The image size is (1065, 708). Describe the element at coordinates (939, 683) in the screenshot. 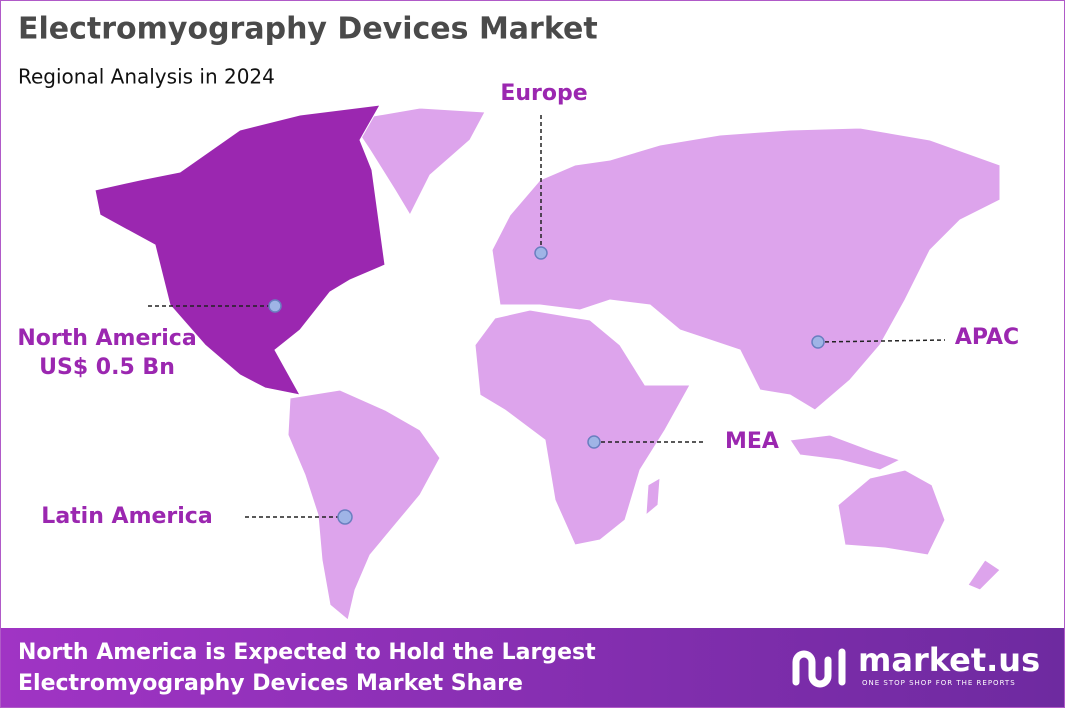

I see `logo-tagline: ONE STOP SHOP FOR THE REPORTS` at that location.